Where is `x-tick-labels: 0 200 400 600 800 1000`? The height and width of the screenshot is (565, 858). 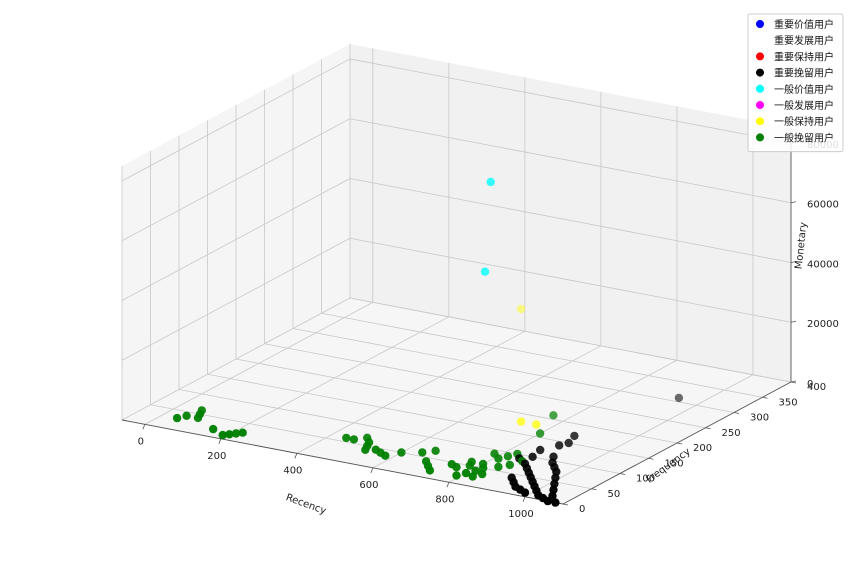
x-tick-labels: 0 200 400 600 800 1000 is located at coordinates (336, 472).